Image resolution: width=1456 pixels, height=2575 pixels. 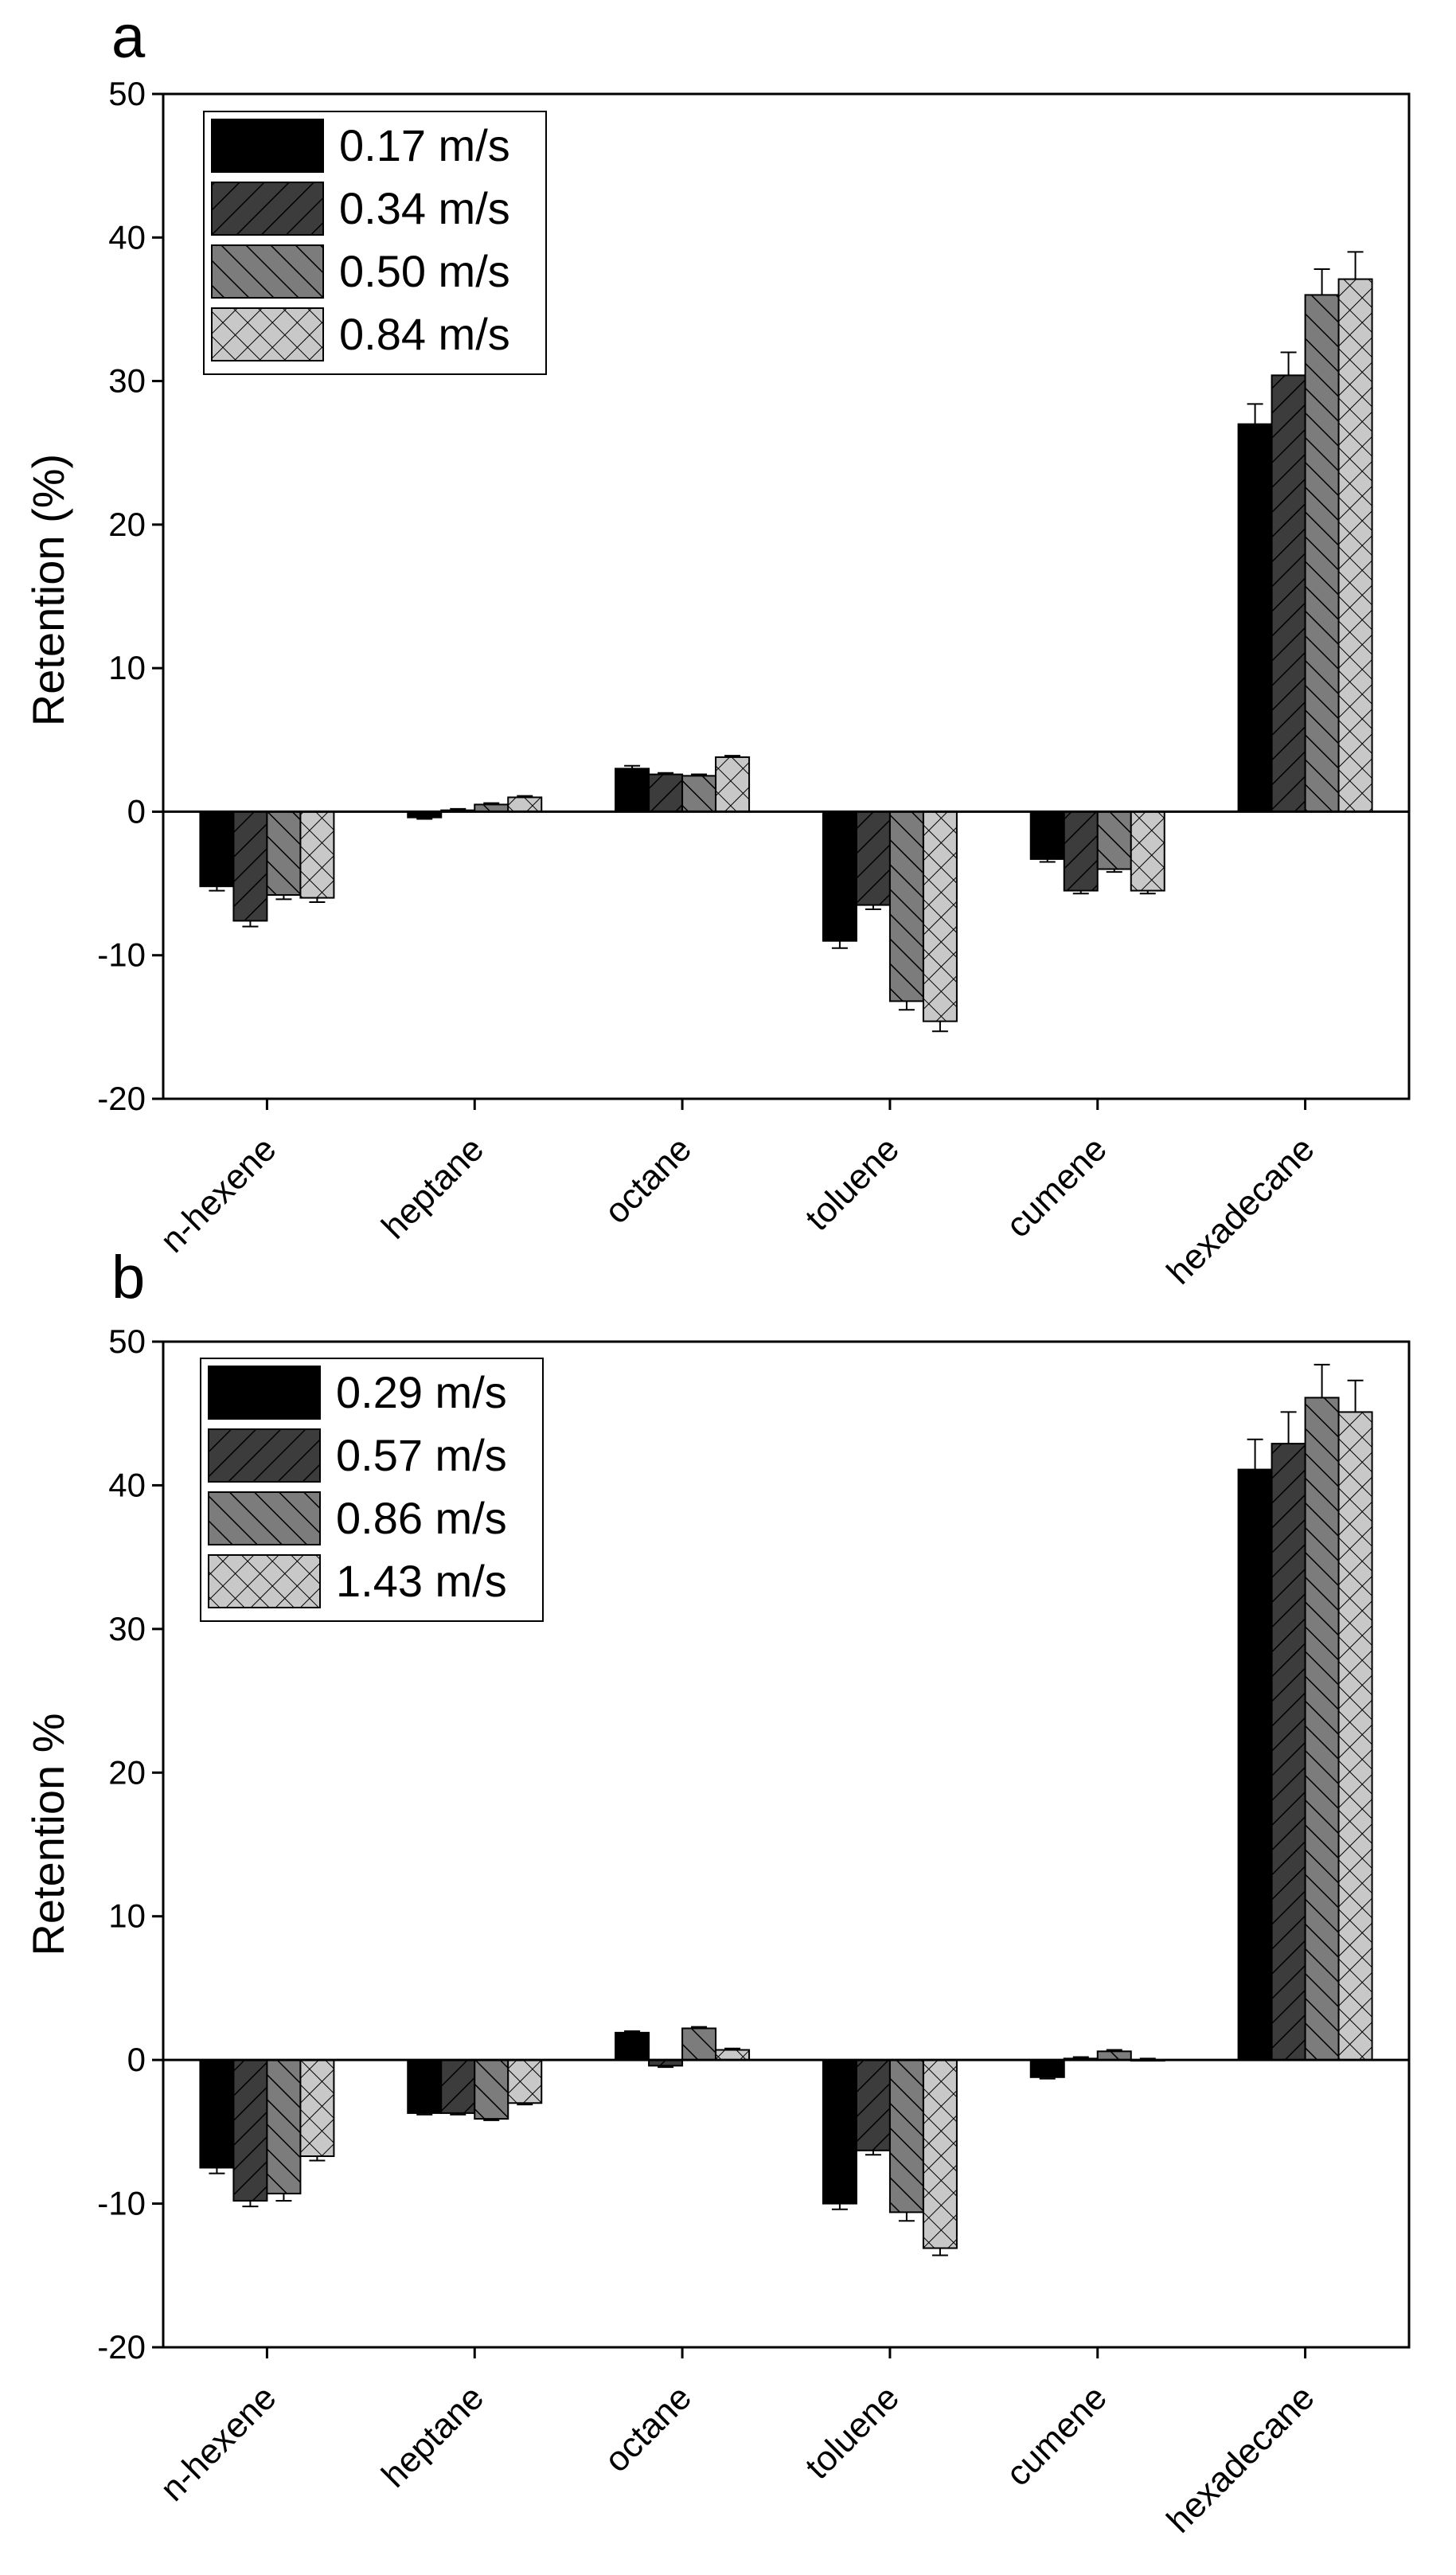 What do you see at coordinates (130, 596) in the screenshot?
I see `panel-a-y-ticks: -20 -10 0 10 20 30 40 50` at bounding box center [130, 596].